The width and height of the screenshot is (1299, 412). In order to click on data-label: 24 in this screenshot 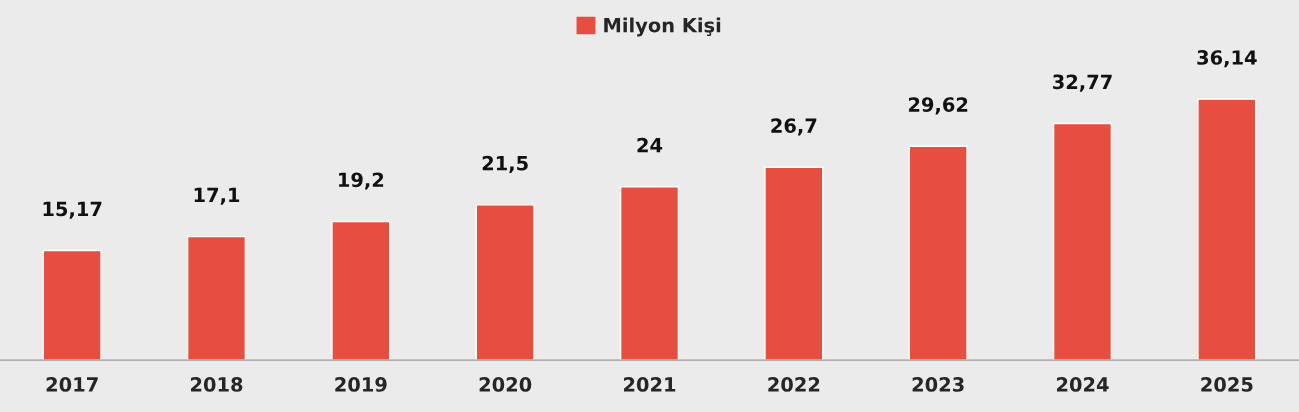, I will do `click(650, 145)`.